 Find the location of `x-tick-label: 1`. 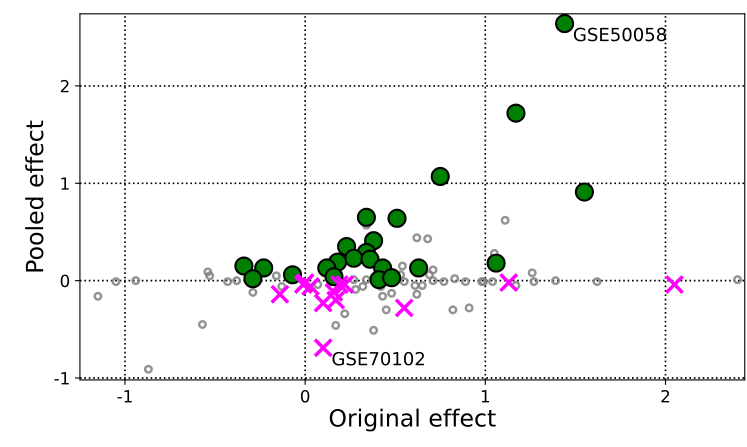

x-tick-label: 1 is located at coordinates (486, 396).